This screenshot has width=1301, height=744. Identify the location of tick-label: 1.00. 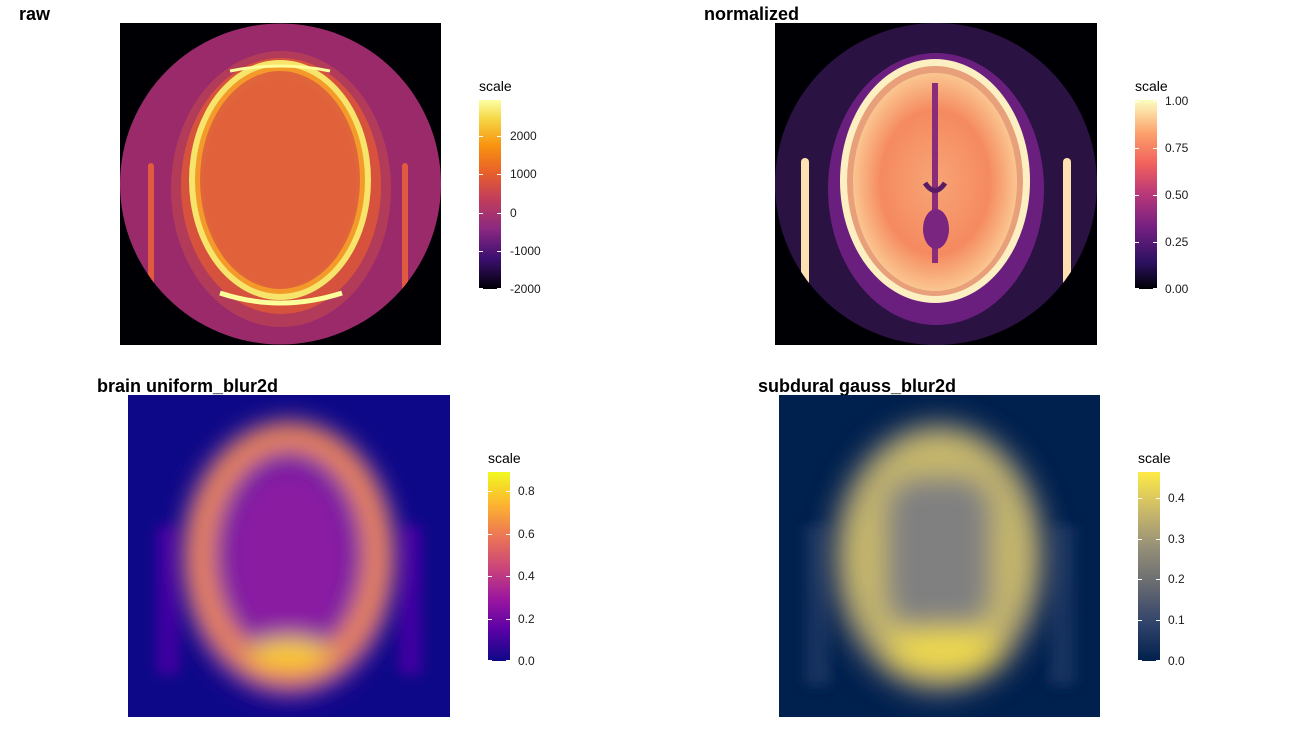
(1177, 101).